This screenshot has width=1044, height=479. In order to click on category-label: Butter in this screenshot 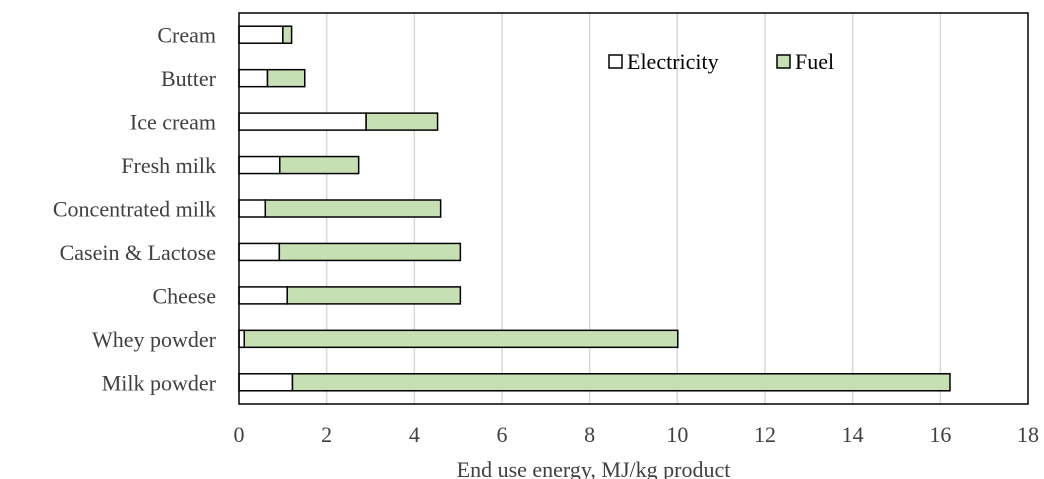, I will do `click(189, 78)`.